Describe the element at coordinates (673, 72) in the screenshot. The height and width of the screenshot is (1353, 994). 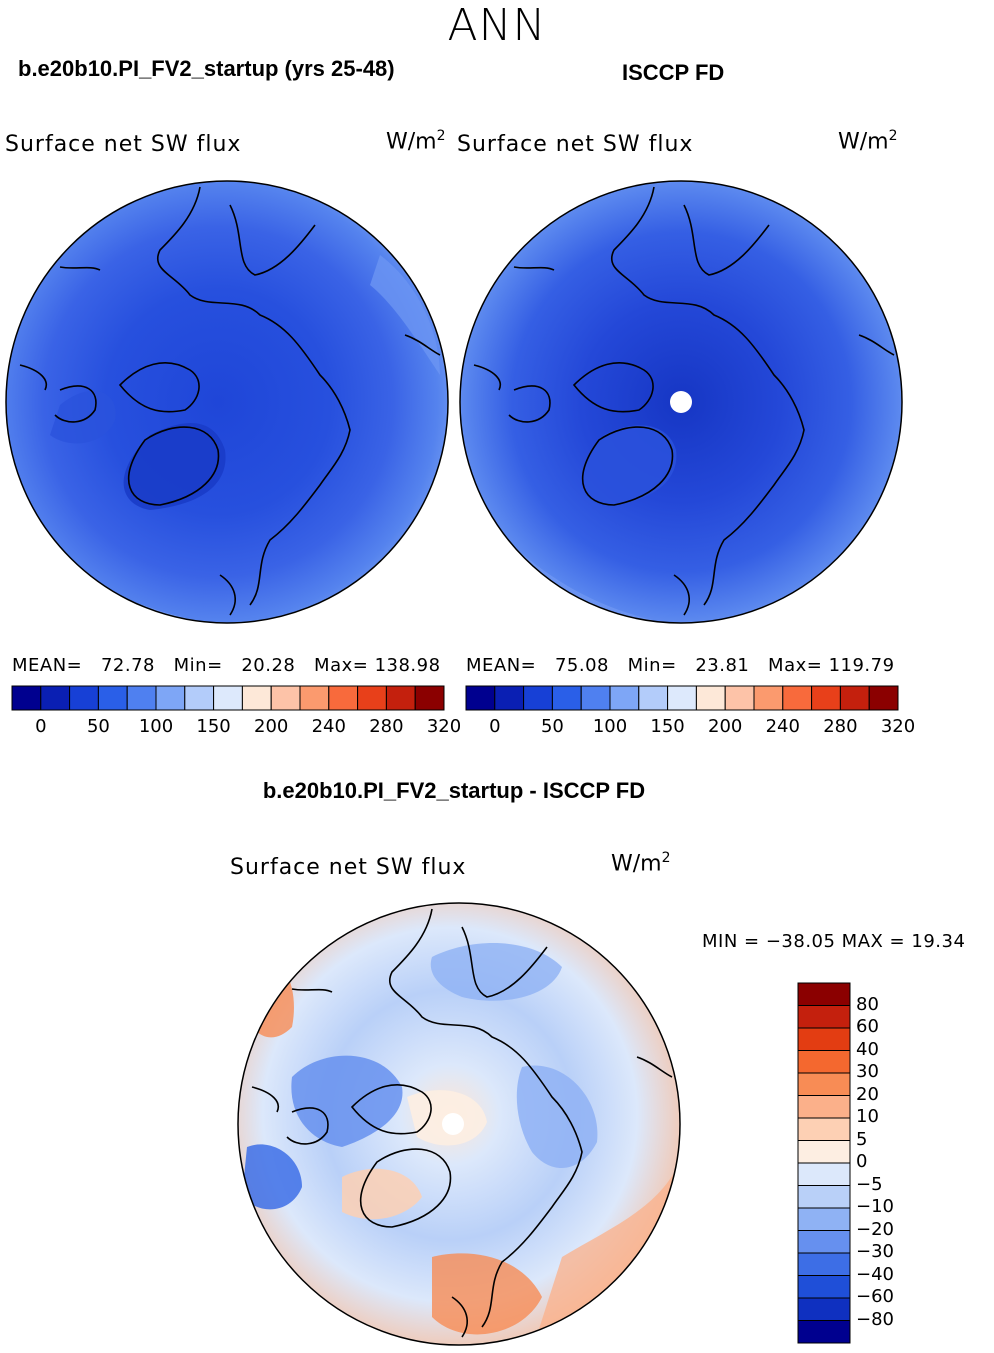
I see `obs-panel-title: ISCCP FD` at that location.